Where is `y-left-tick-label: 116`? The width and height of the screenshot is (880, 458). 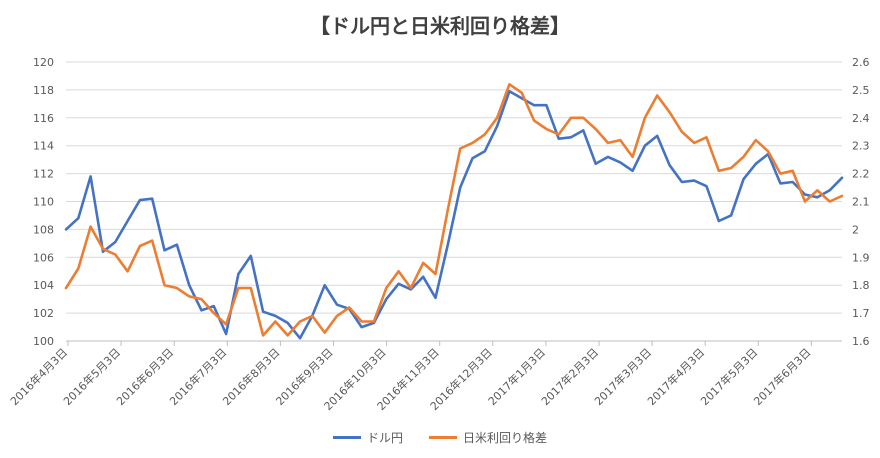 y-left-tick-label: 116 is located at coordinates (43, 118).